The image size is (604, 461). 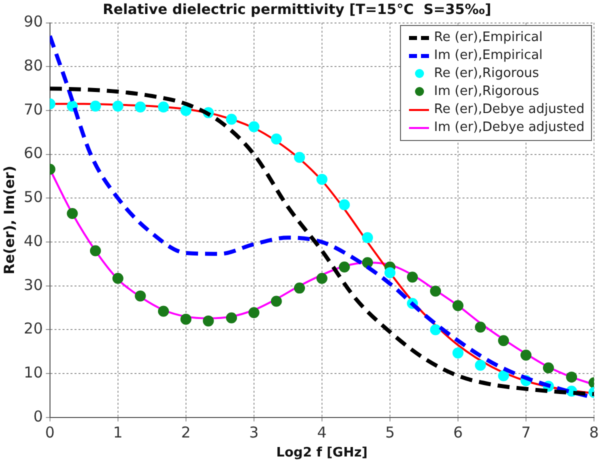 I want to click on y-tick-label: 10, so click(x=33, y=372).